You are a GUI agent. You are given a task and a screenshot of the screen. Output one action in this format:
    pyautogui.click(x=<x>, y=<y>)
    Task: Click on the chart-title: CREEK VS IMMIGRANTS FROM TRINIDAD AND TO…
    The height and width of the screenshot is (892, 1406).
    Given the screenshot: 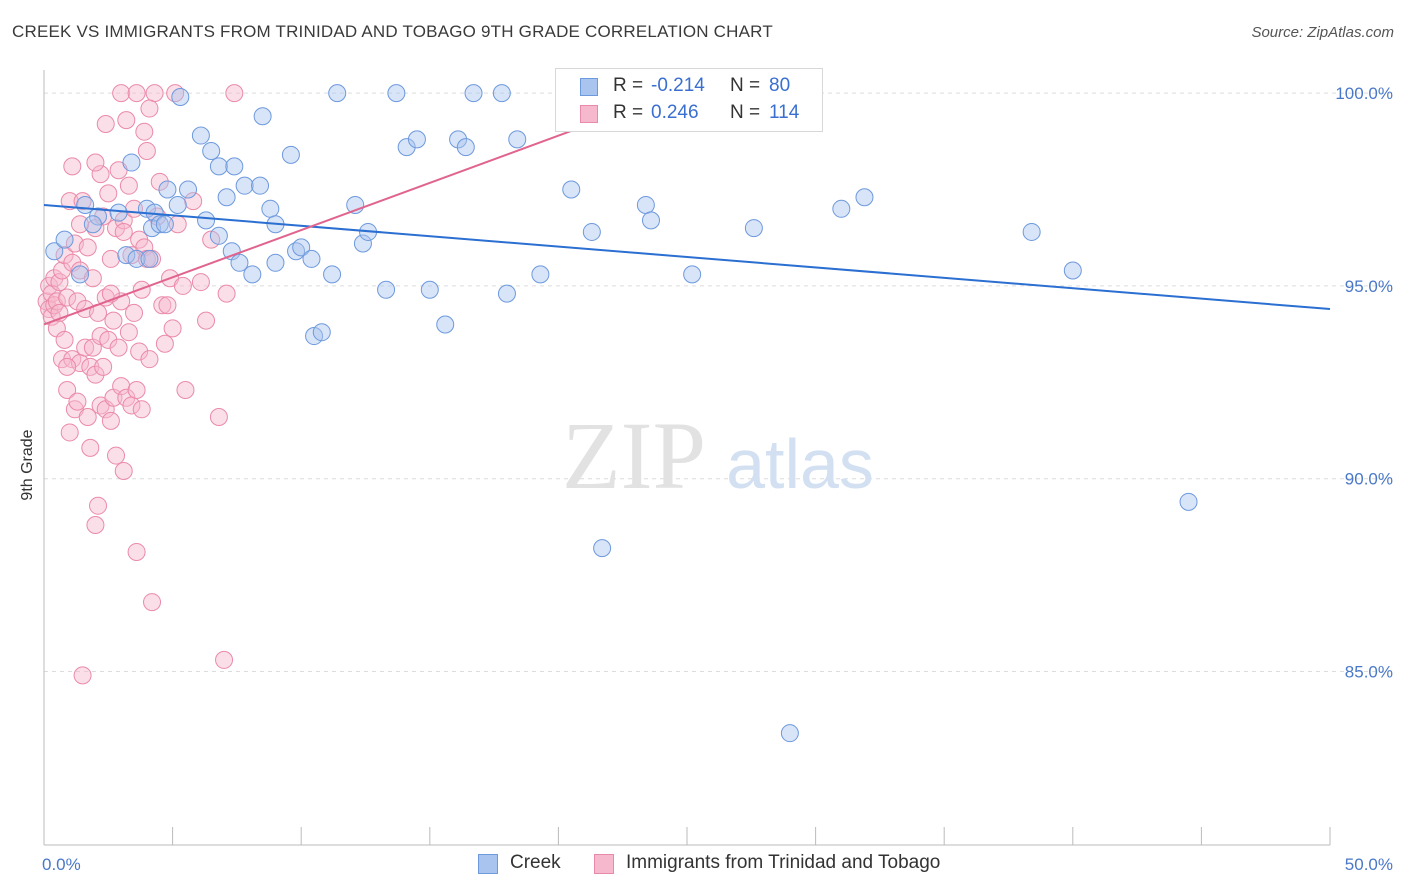 What is the action you would take?
    pyautogui.click(x=392, y=31)
    